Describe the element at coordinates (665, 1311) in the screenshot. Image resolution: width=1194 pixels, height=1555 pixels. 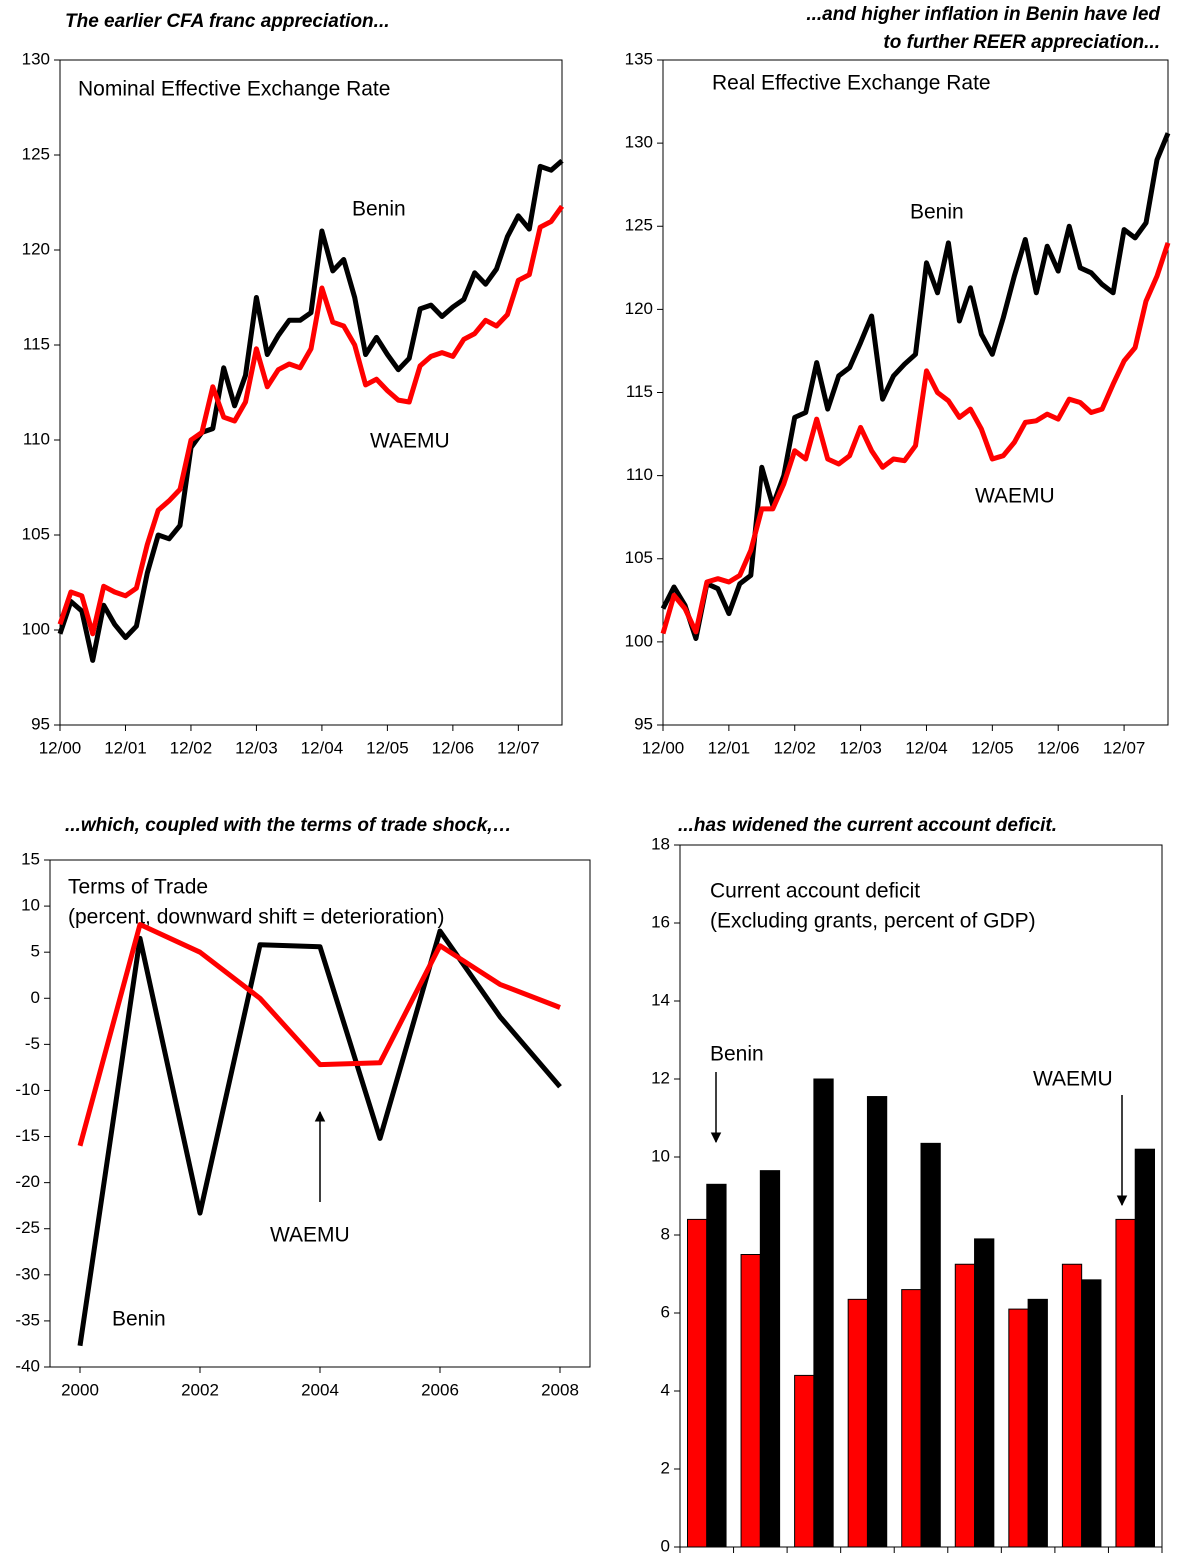
I see `y-tick-label: 6` at that location.